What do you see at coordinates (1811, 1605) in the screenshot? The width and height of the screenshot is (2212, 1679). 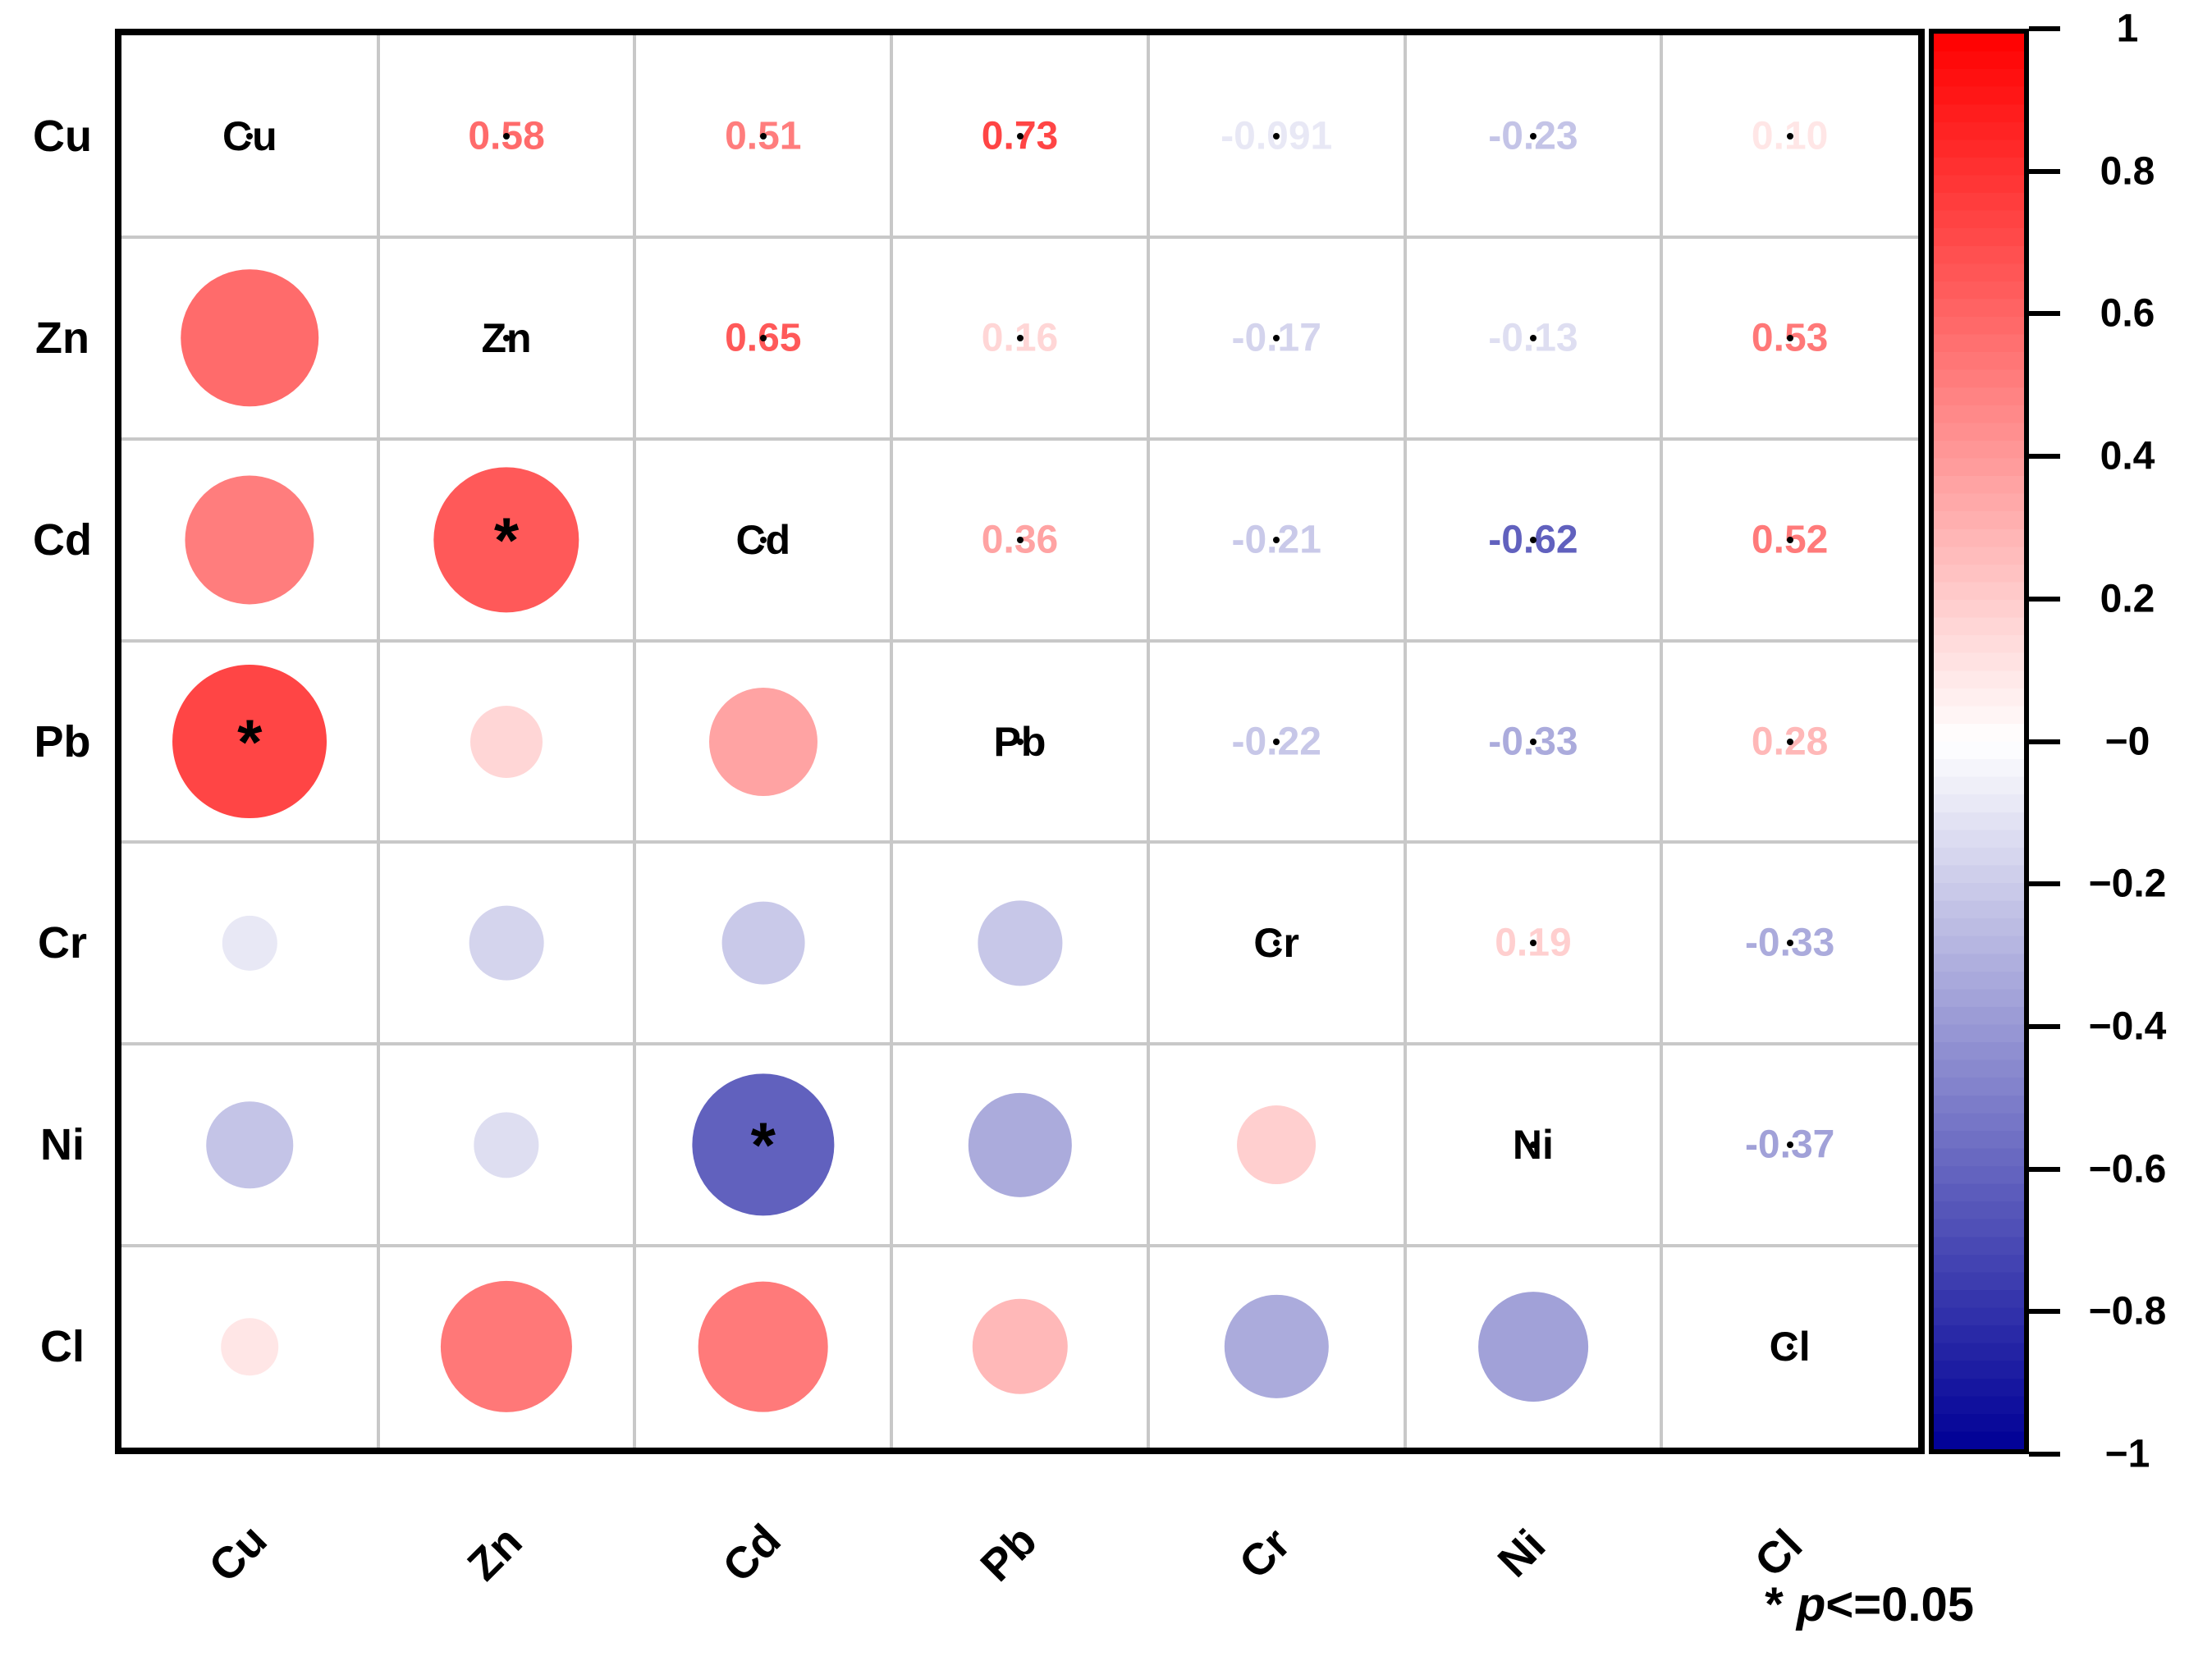 I see `p-symbol: p` at bounding box center [1811, 1605].